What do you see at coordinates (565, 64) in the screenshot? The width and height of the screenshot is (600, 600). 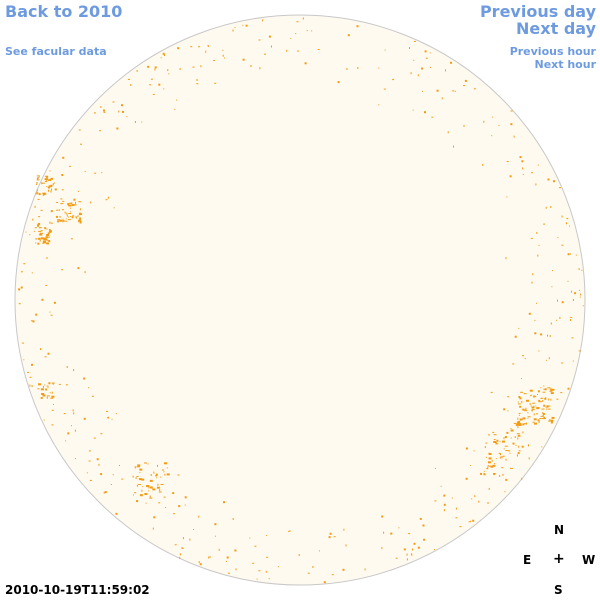 I see `next-hour-link: Next hour` at bounding box center [565, 64].